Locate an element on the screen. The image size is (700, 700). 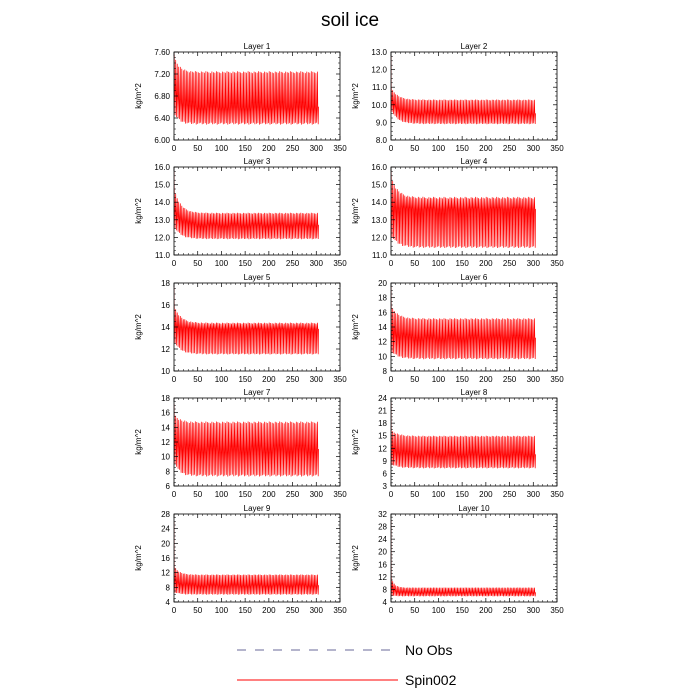
y-tick-label-layer-8-7: 24 is located at coordinates (382, 398).